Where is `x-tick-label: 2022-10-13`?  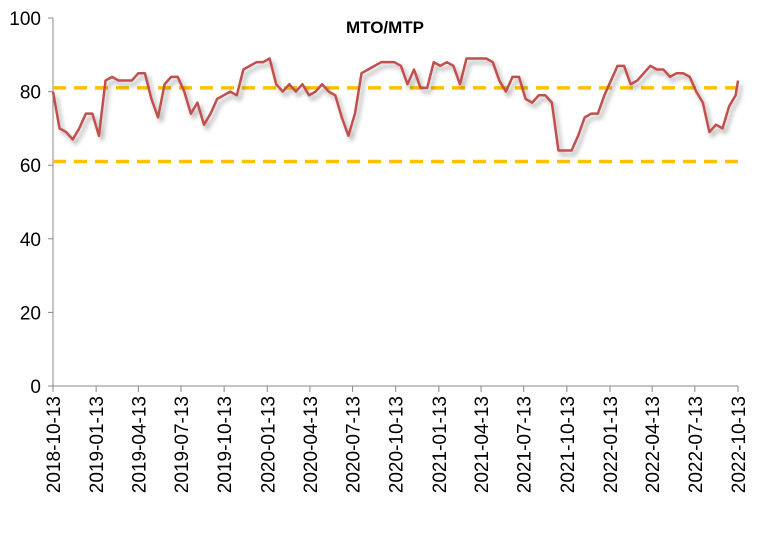 x-tick-label: 2022-10-13 is located at coordinates (739, 444).